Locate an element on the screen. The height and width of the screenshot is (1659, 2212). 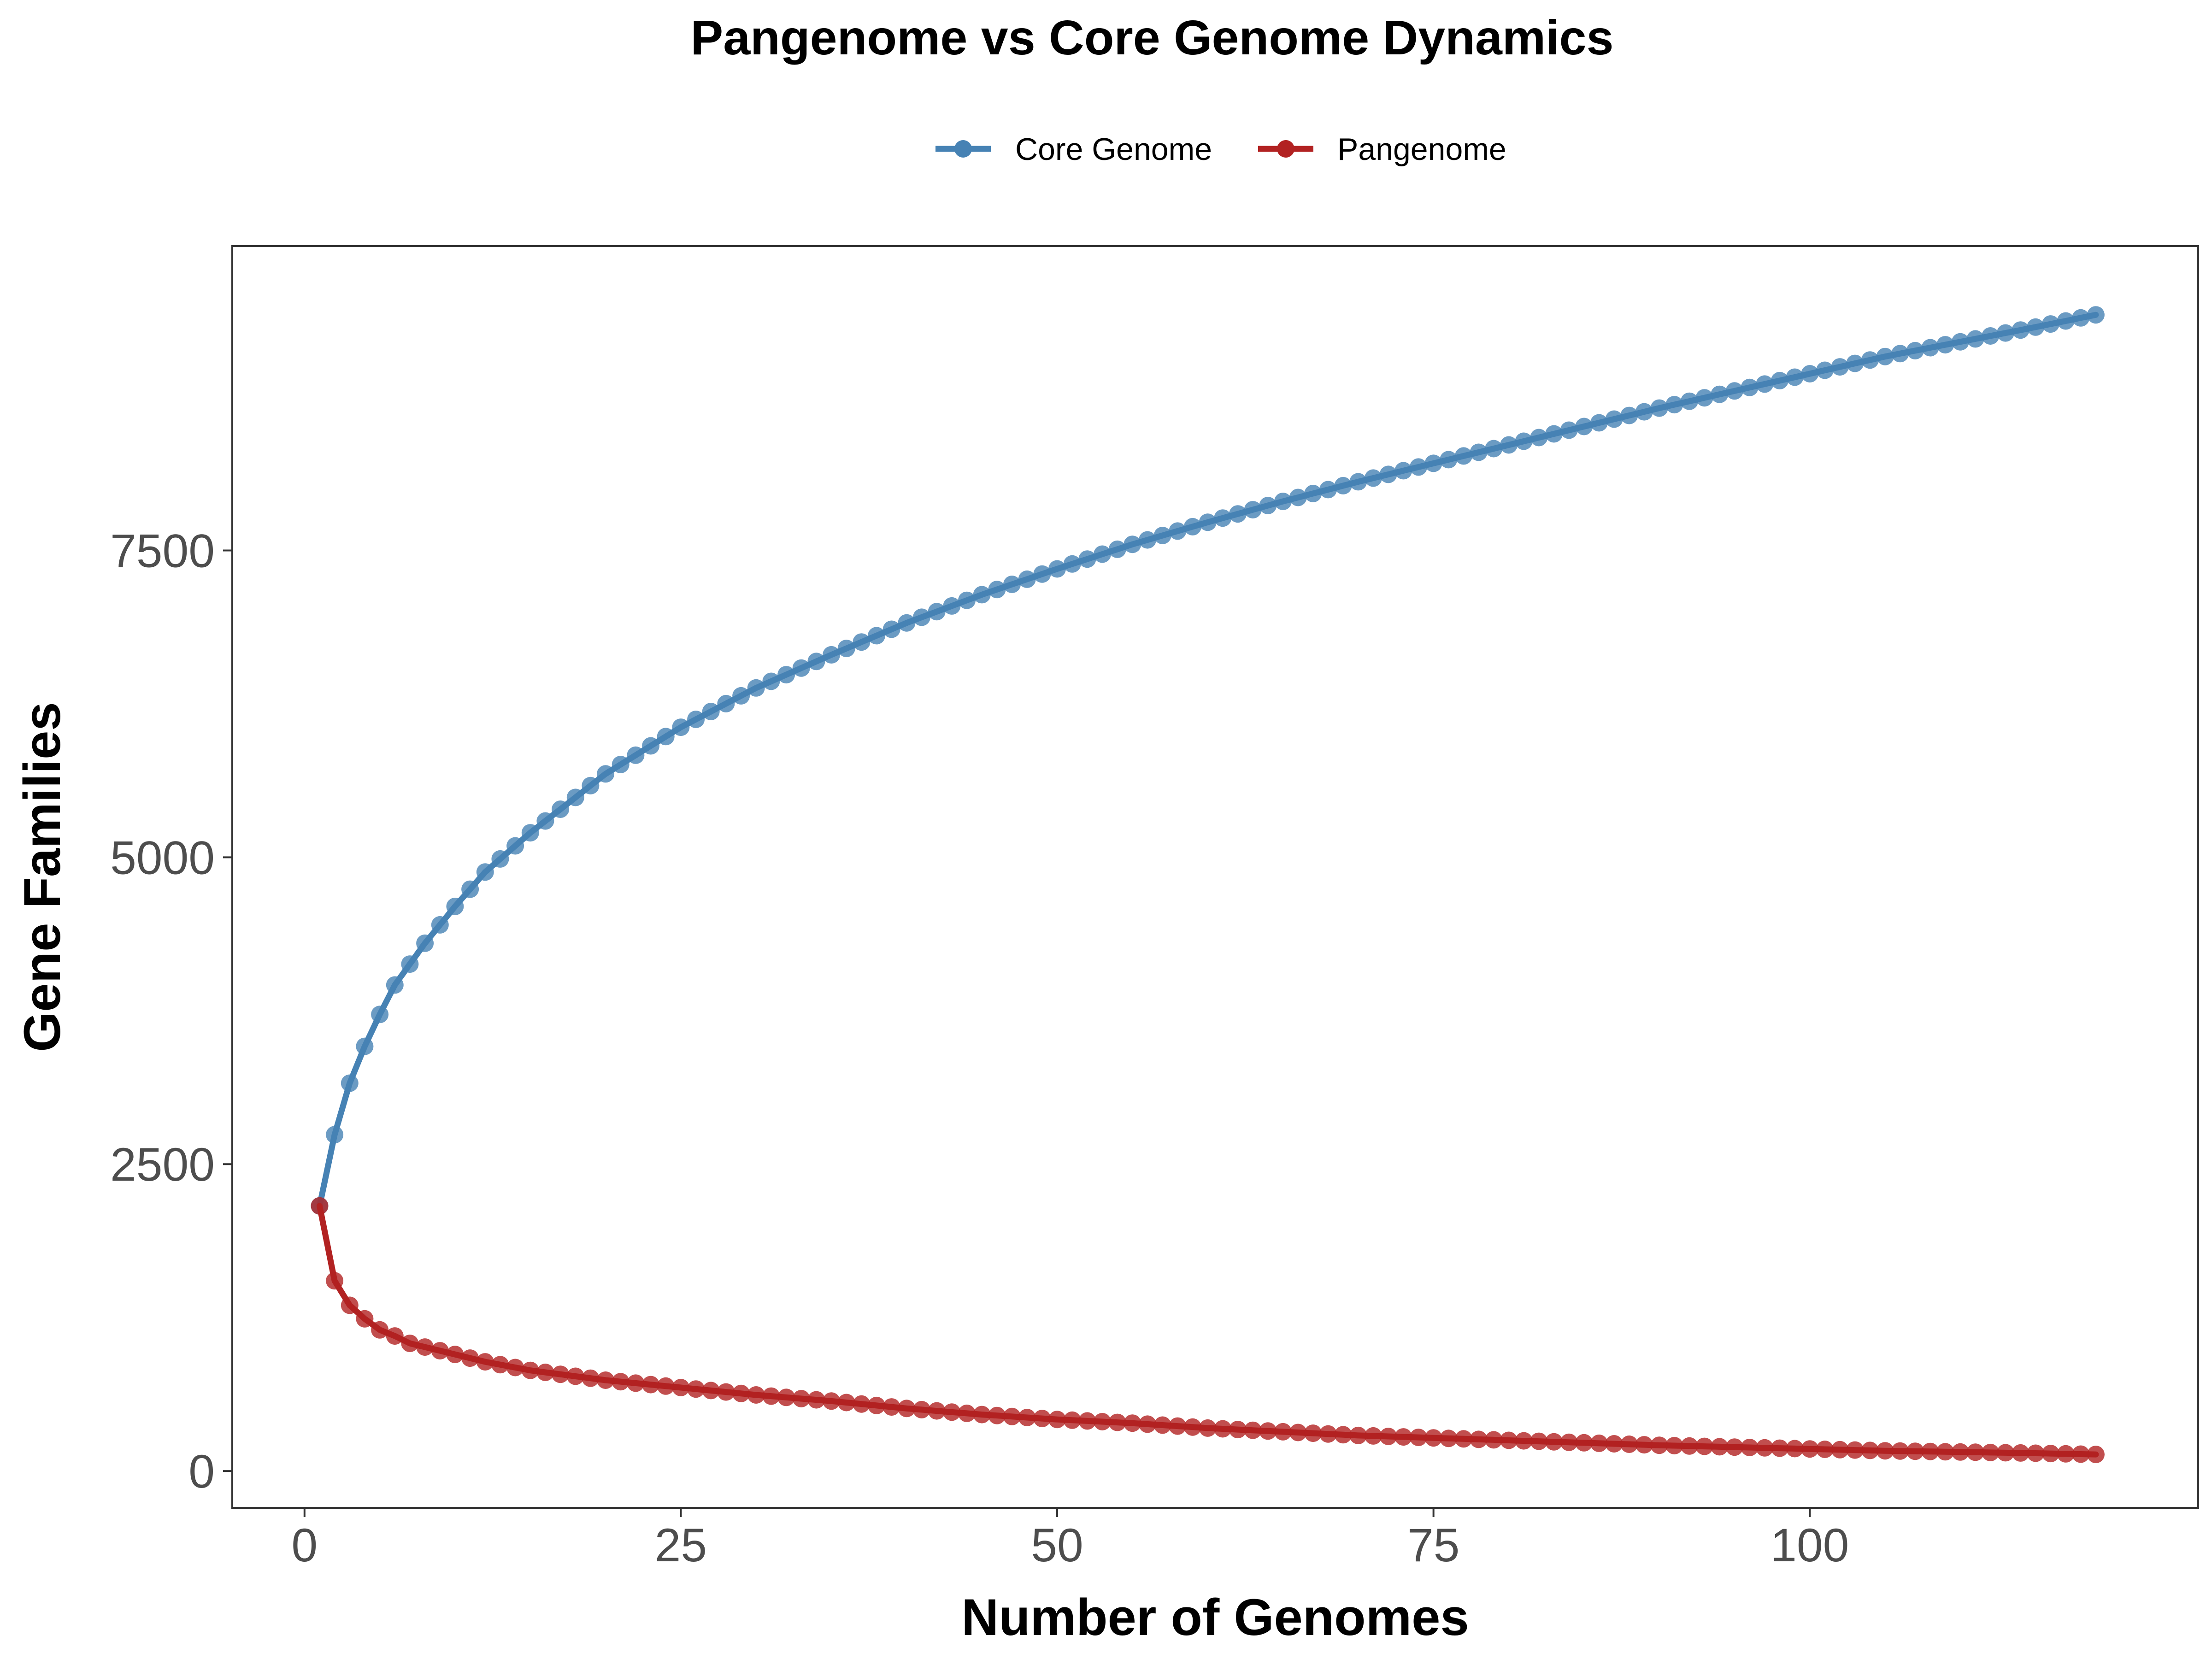
legend: Core Genome Pangenome is located at coordinates (1220, 149).